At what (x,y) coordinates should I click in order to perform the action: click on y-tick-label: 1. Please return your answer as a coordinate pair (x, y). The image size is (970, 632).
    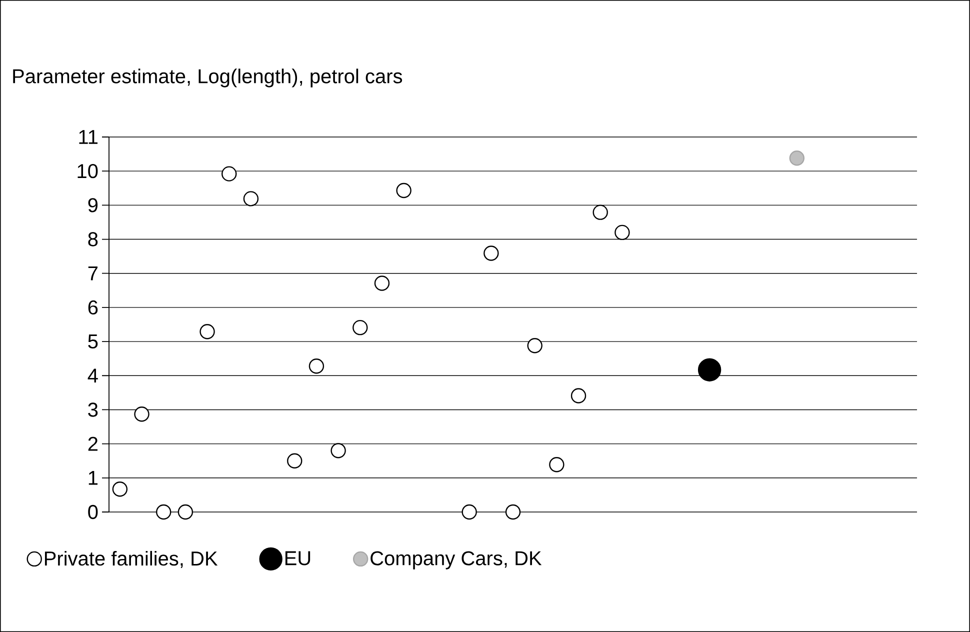
    Looking at the image, I should click on (93, 478).